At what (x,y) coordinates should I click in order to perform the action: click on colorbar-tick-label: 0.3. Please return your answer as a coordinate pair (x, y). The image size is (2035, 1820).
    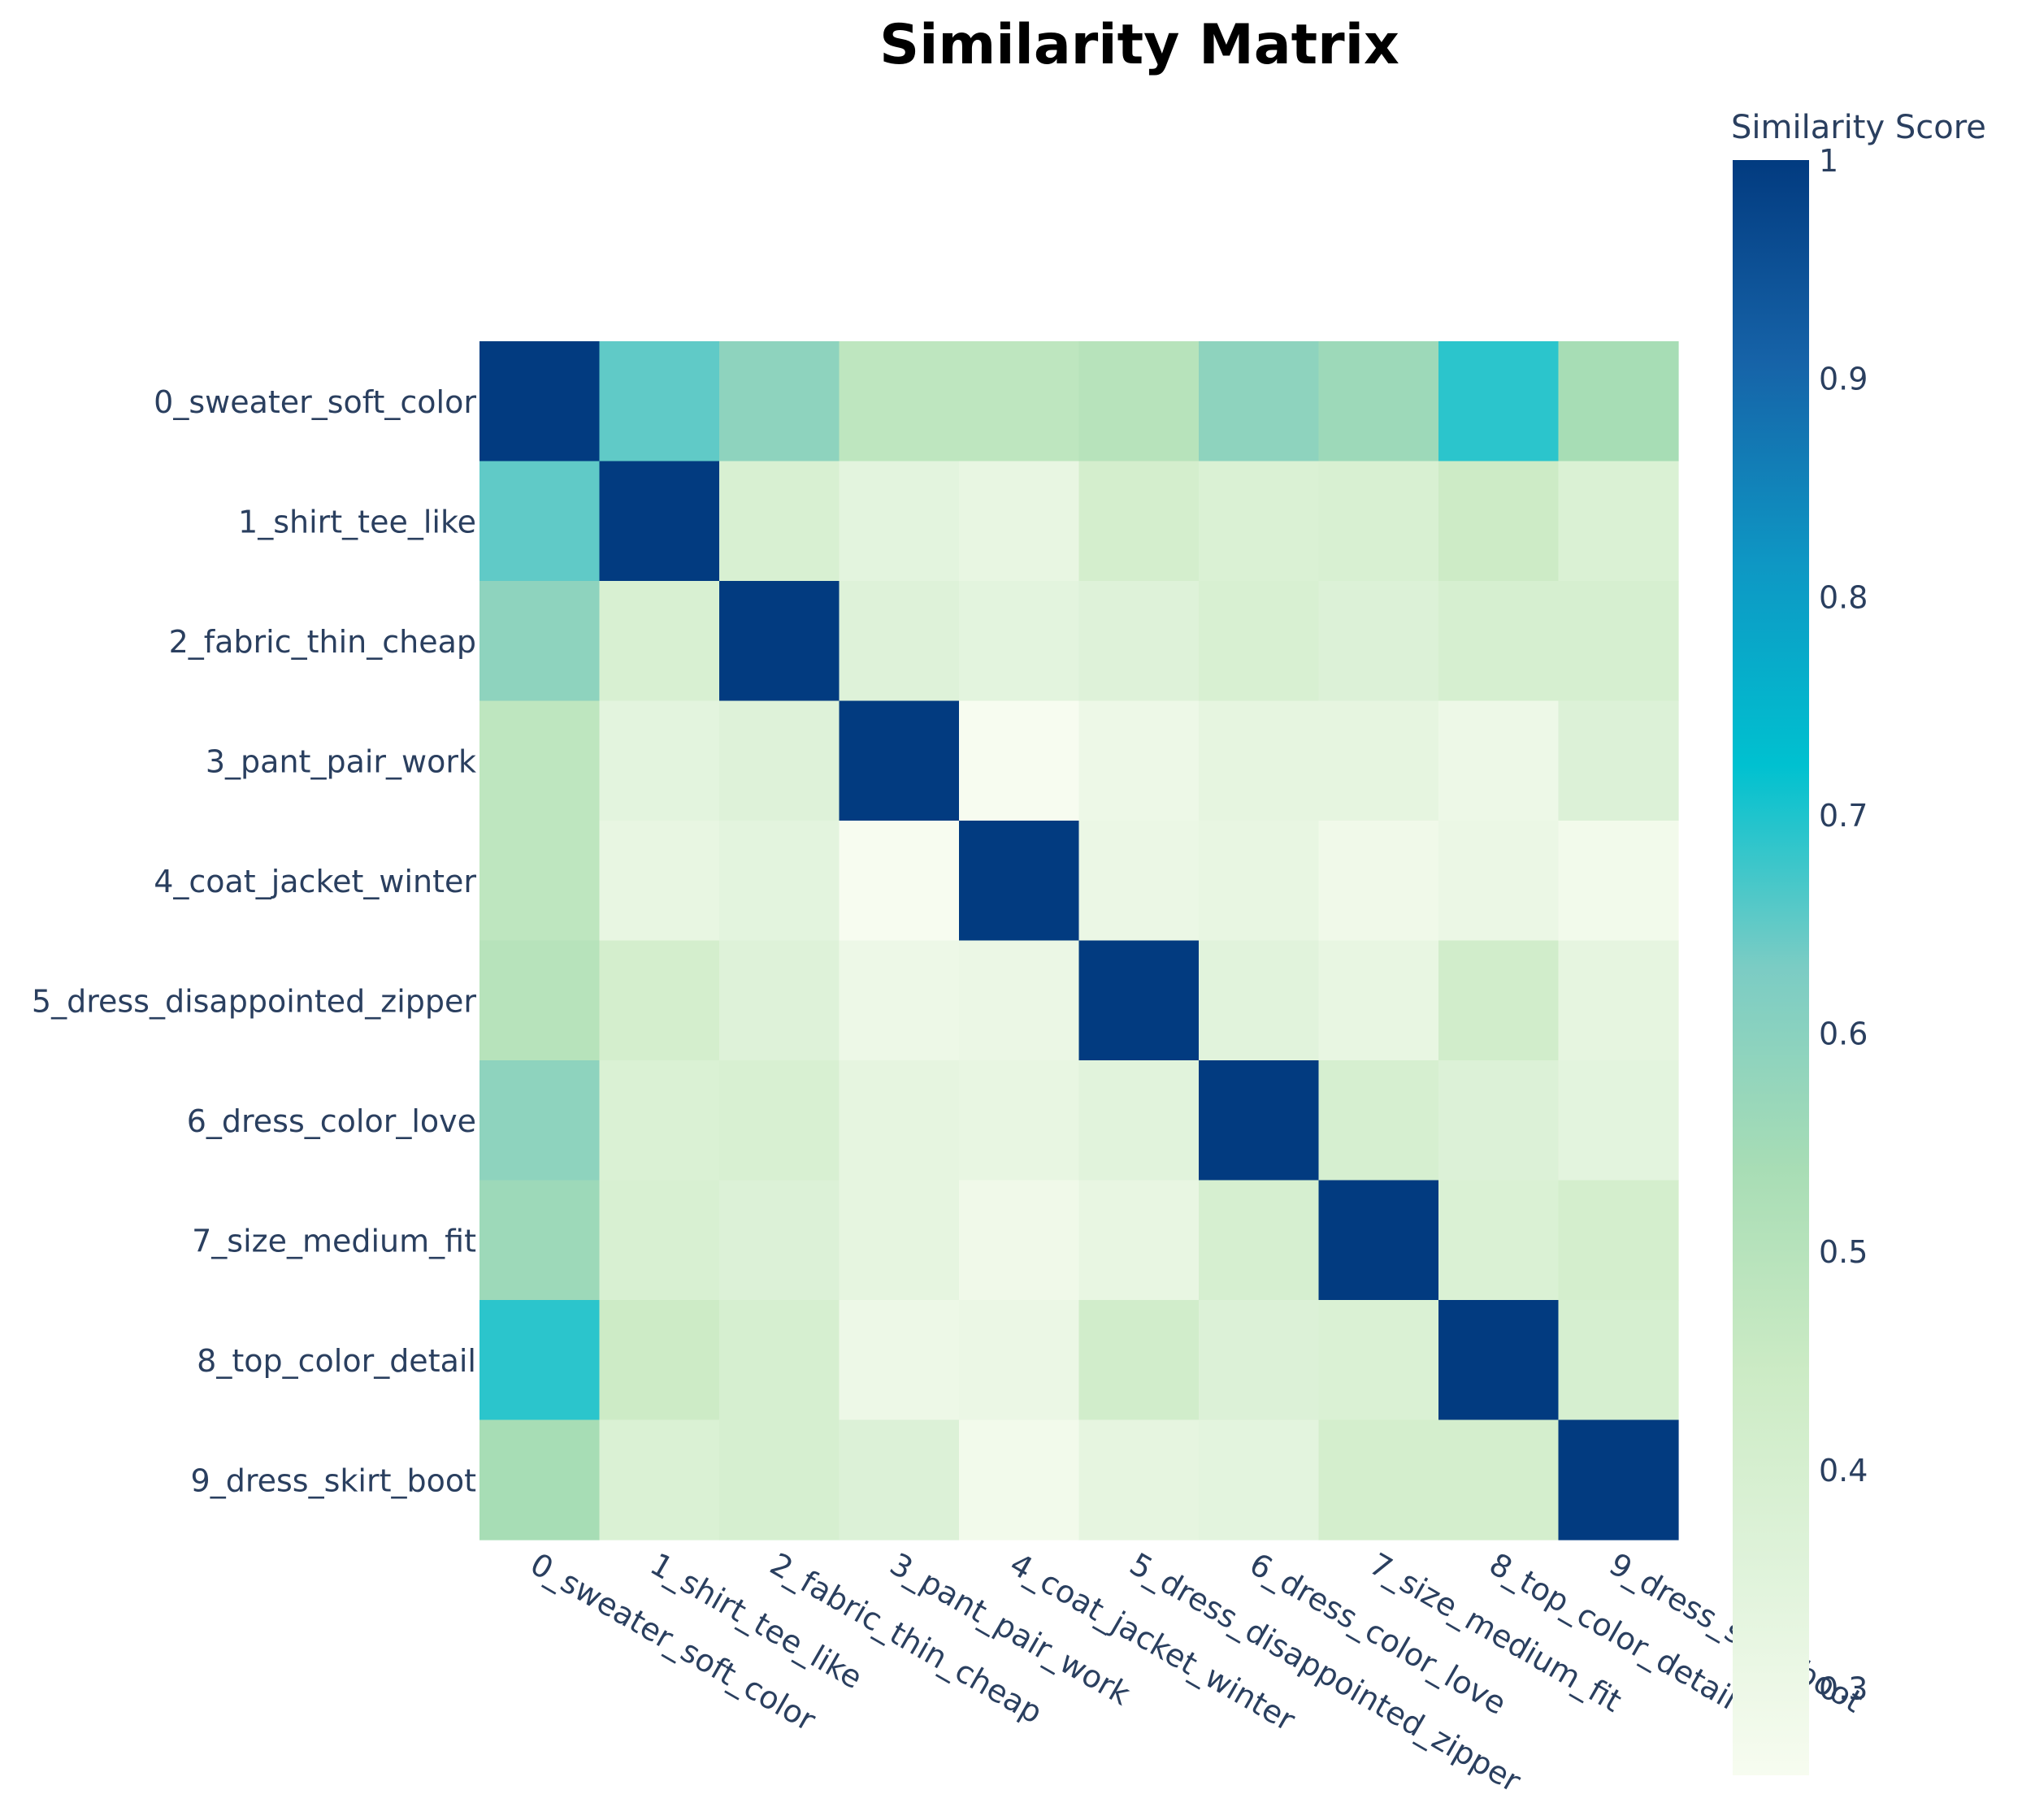
    Looking at the image, I should click on (1843, 1689).